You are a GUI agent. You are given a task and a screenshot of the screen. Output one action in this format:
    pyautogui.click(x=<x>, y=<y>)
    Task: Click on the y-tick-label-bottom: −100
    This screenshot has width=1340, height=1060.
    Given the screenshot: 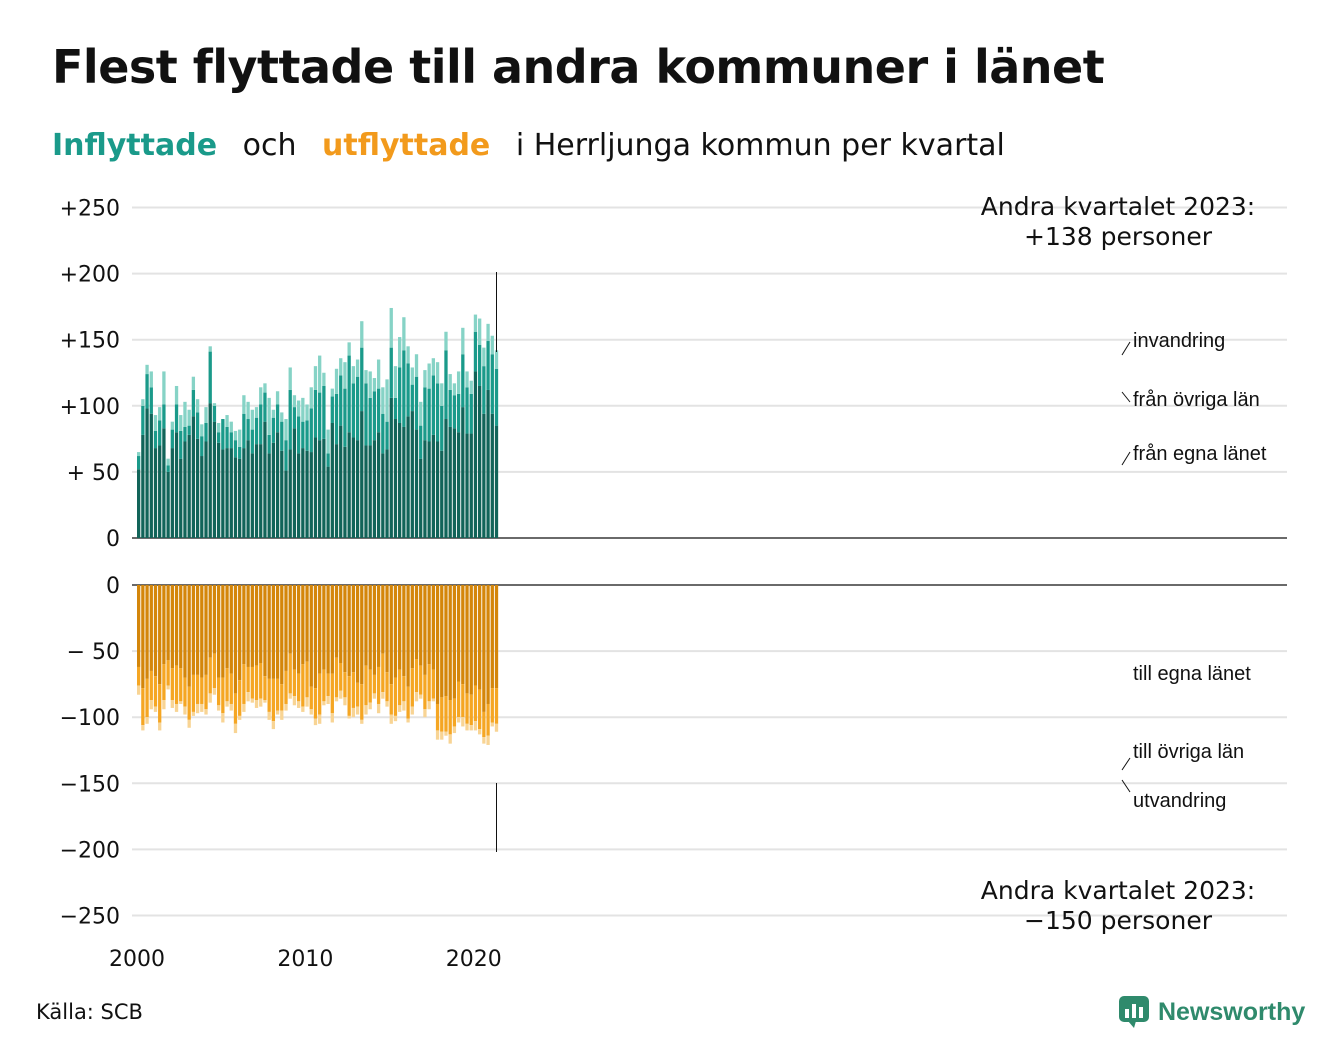 What is the action you would take?
    pyautogui.click(x=90, y=718)
    